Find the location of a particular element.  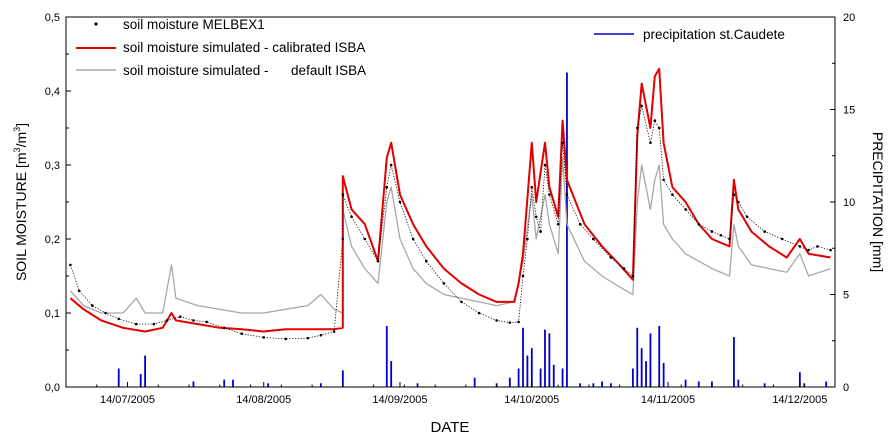

legend-marker-melbex is located at coordinates (96, 24).